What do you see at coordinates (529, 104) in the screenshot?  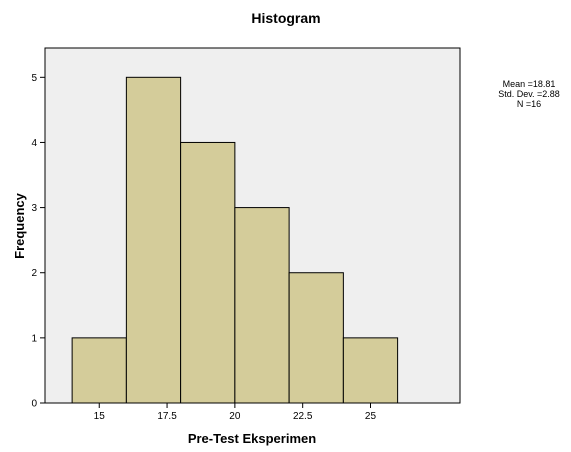 I see `stats-n: N =16` at bounding box center [529, 104].